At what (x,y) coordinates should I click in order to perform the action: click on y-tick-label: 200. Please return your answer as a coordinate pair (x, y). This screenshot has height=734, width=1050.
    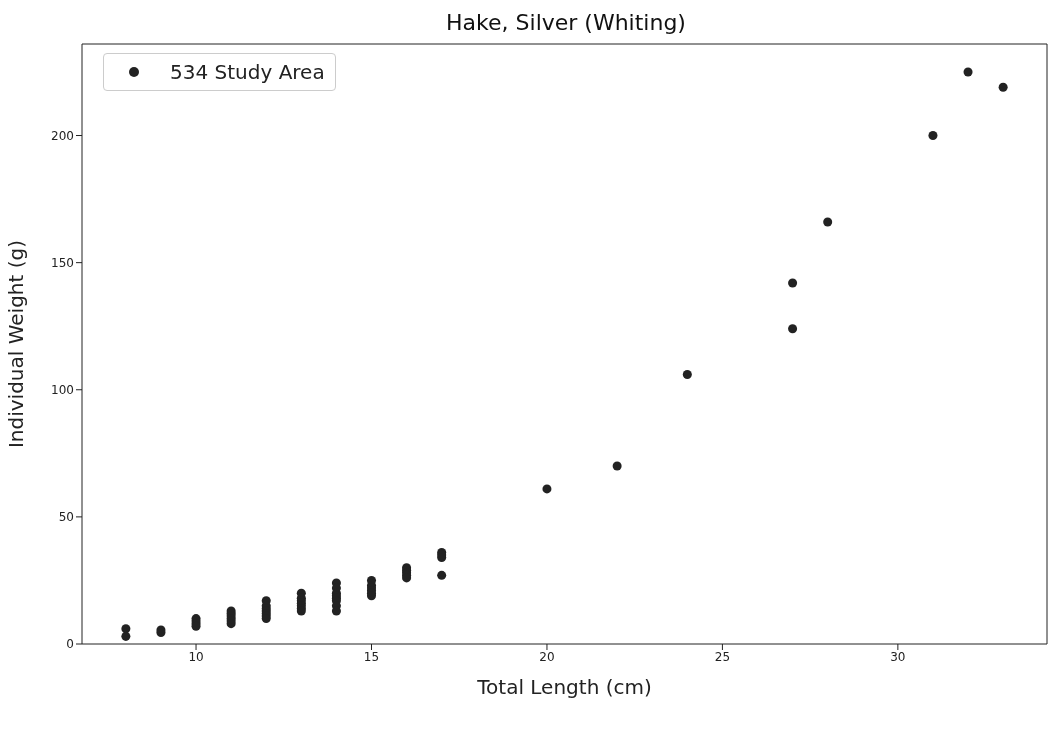
    Looking at the image, I should click on (62, 135).